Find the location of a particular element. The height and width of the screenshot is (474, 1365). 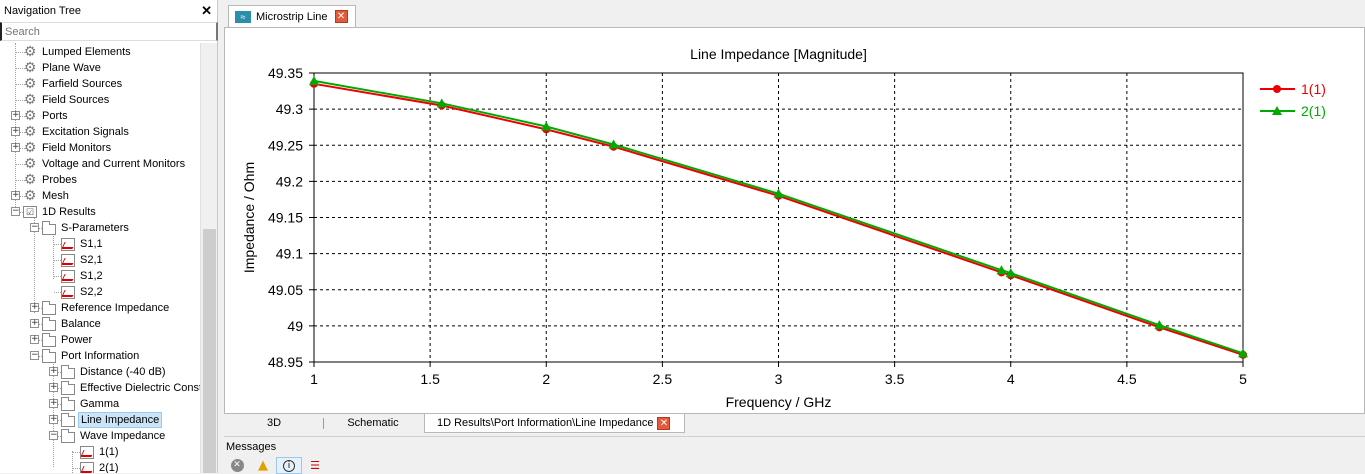

tree-item: − Wave Impedance is located at coordinates (100, 436).